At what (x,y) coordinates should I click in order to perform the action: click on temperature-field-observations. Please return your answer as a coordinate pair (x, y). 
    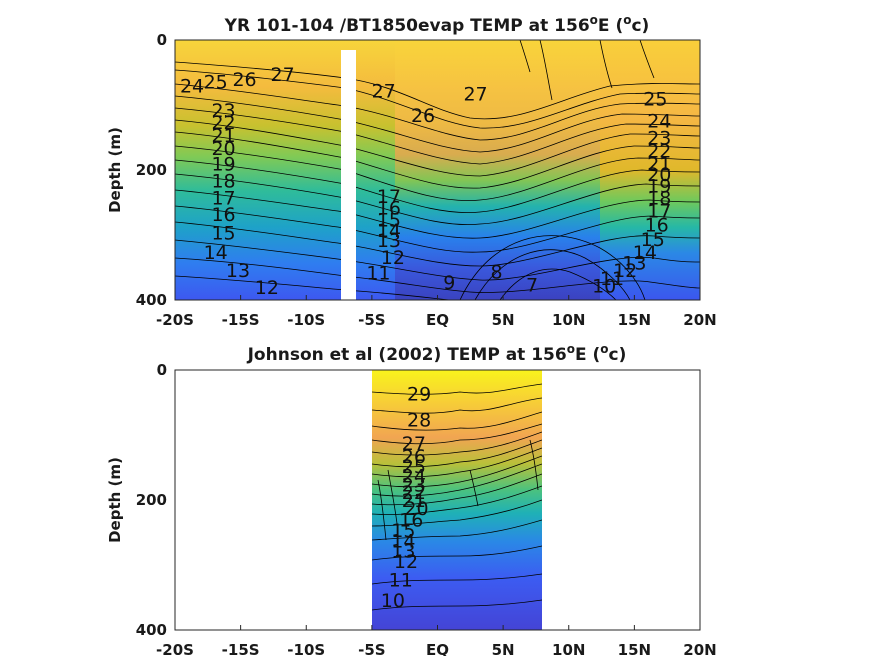
    Looking at the image, I should click on (457, 500).